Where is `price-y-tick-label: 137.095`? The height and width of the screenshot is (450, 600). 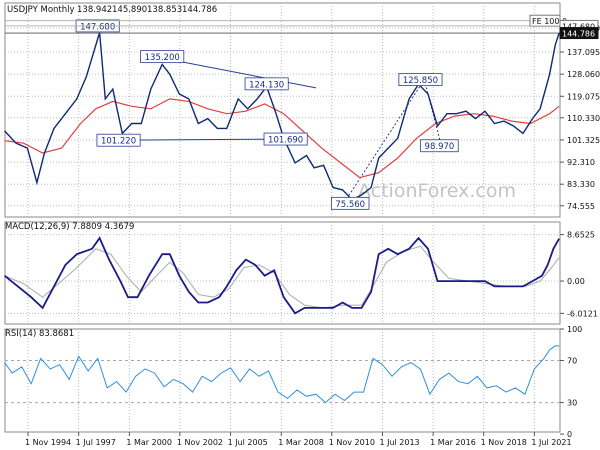 price-y-tick-label: 137.095 is located at coordinates (583, 52).